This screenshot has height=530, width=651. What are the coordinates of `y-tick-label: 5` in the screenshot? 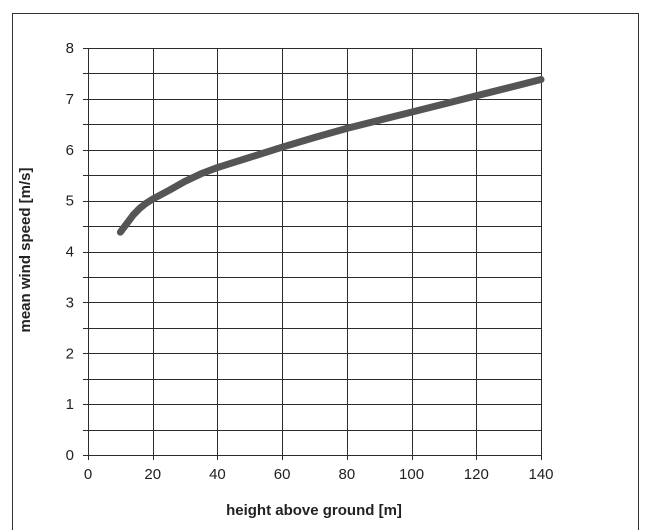 It's located at (70, 201).